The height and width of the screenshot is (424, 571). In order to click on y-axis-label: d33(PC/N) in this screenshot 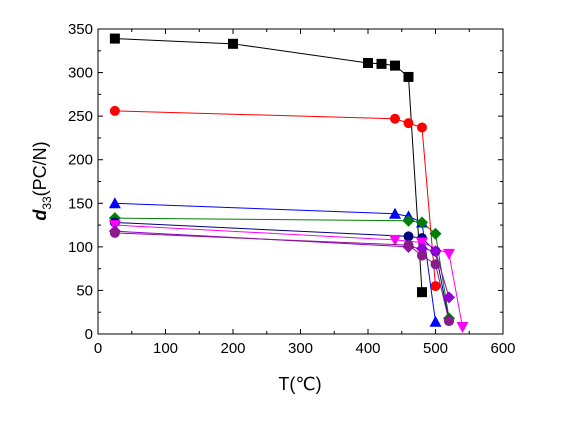, I will do `click(42, 180)`.